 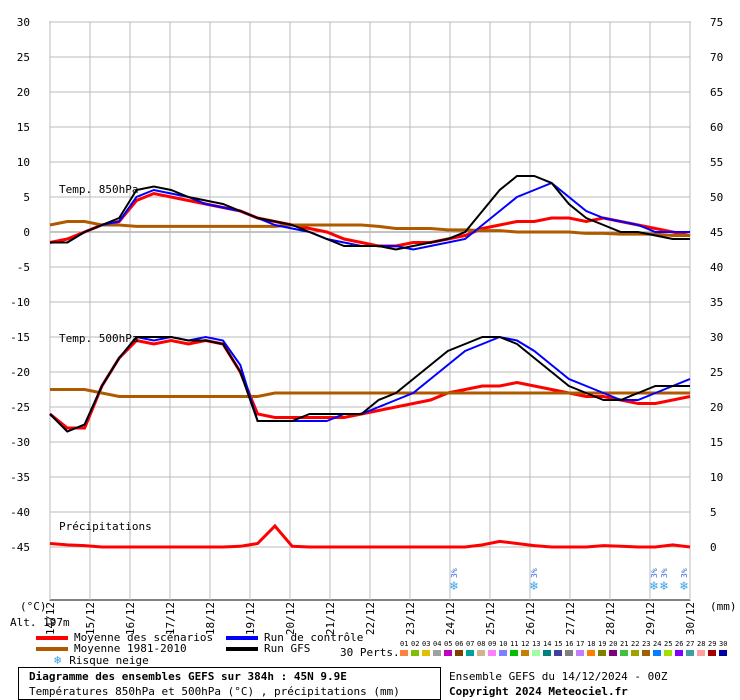 I want to click on left-tick-label: -25, so click(x=20, y=407).